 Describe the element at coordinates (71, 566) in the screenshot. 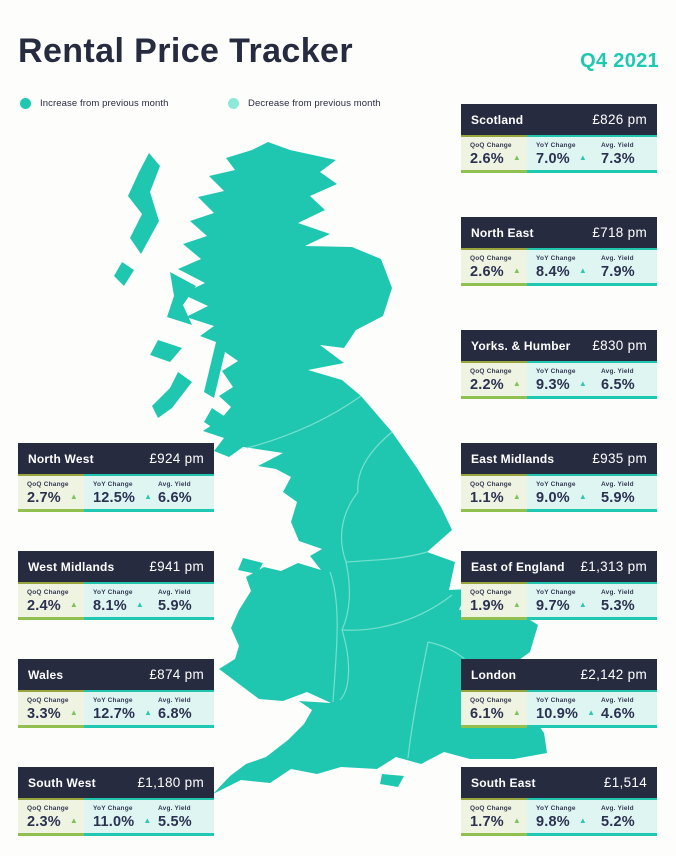

I see `region-name: West Midlands` at that location.